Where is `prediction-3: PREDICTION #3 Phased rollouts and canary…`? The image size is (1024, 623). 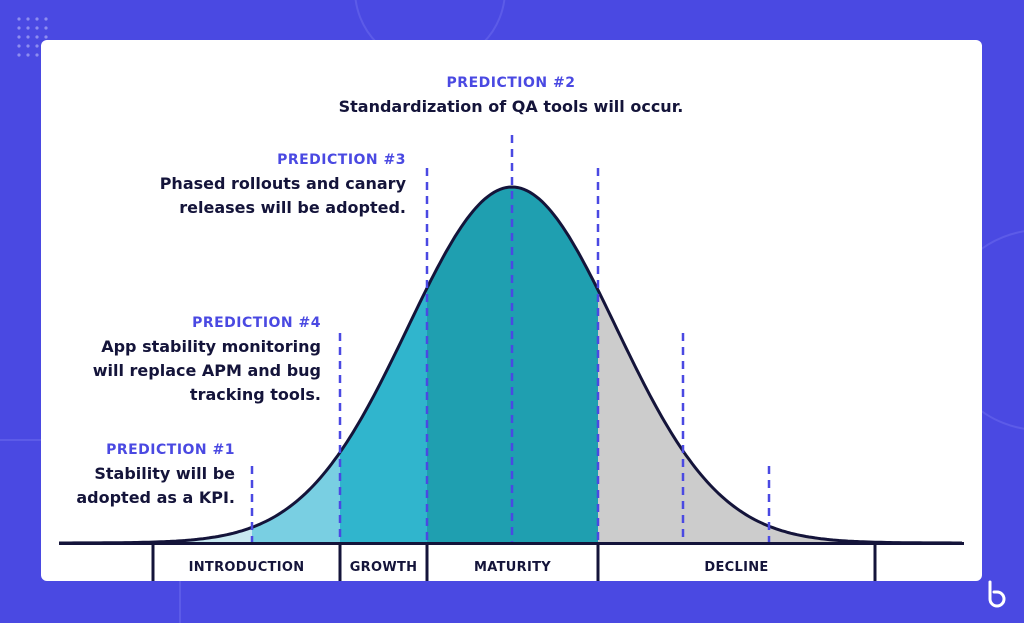
prediction-3: PREDICTION #3 Phased rollouts and canary… is located at coordinates (253, 184).